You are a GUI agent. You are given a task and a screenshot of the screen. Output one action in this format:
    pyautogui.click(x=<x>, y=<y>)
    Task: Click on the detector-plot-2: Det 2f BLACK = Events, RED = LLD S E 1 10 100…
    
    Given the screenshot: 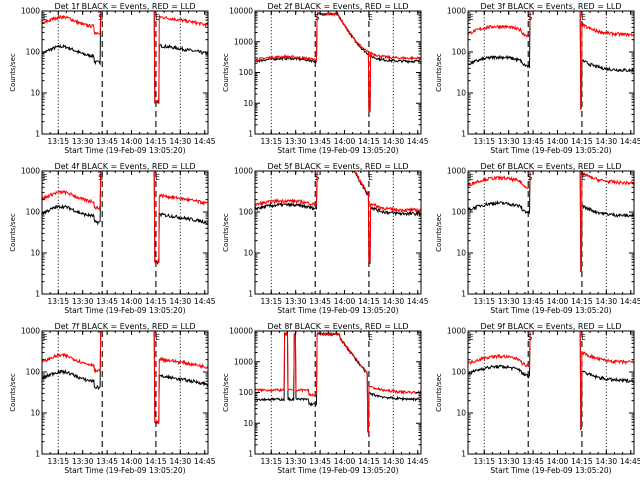 What is the action you would take?
    pyautogui.click(x=325, y=78)
    